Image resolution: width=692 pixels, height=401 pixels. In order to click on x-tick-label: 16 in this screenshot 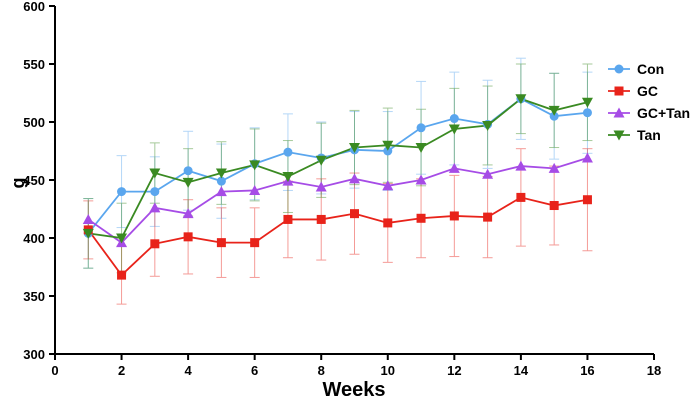, I will do `click(587, 370)`.